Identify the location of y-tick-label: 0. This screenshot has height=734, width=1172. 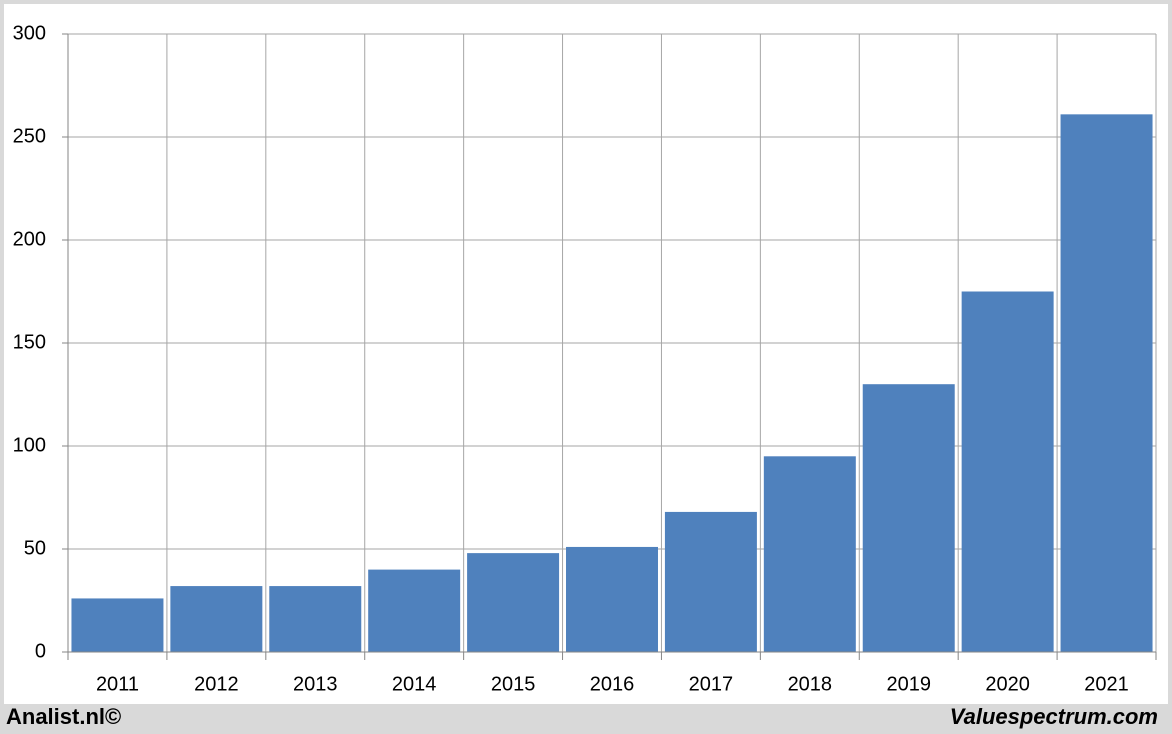
(40, 651).